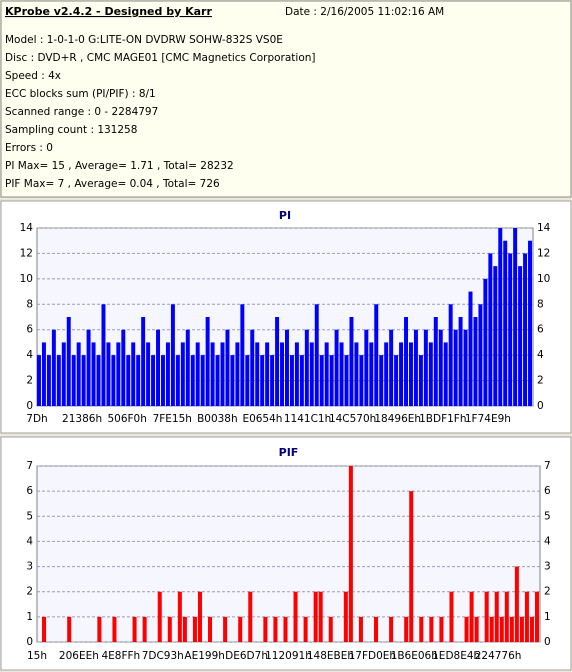 The height and width of the screenshot is (672, 572). Describe the element at coordinates (442, 419) in the screenshot. I see `x-tick-label: 1BDF1Fh` at that location.